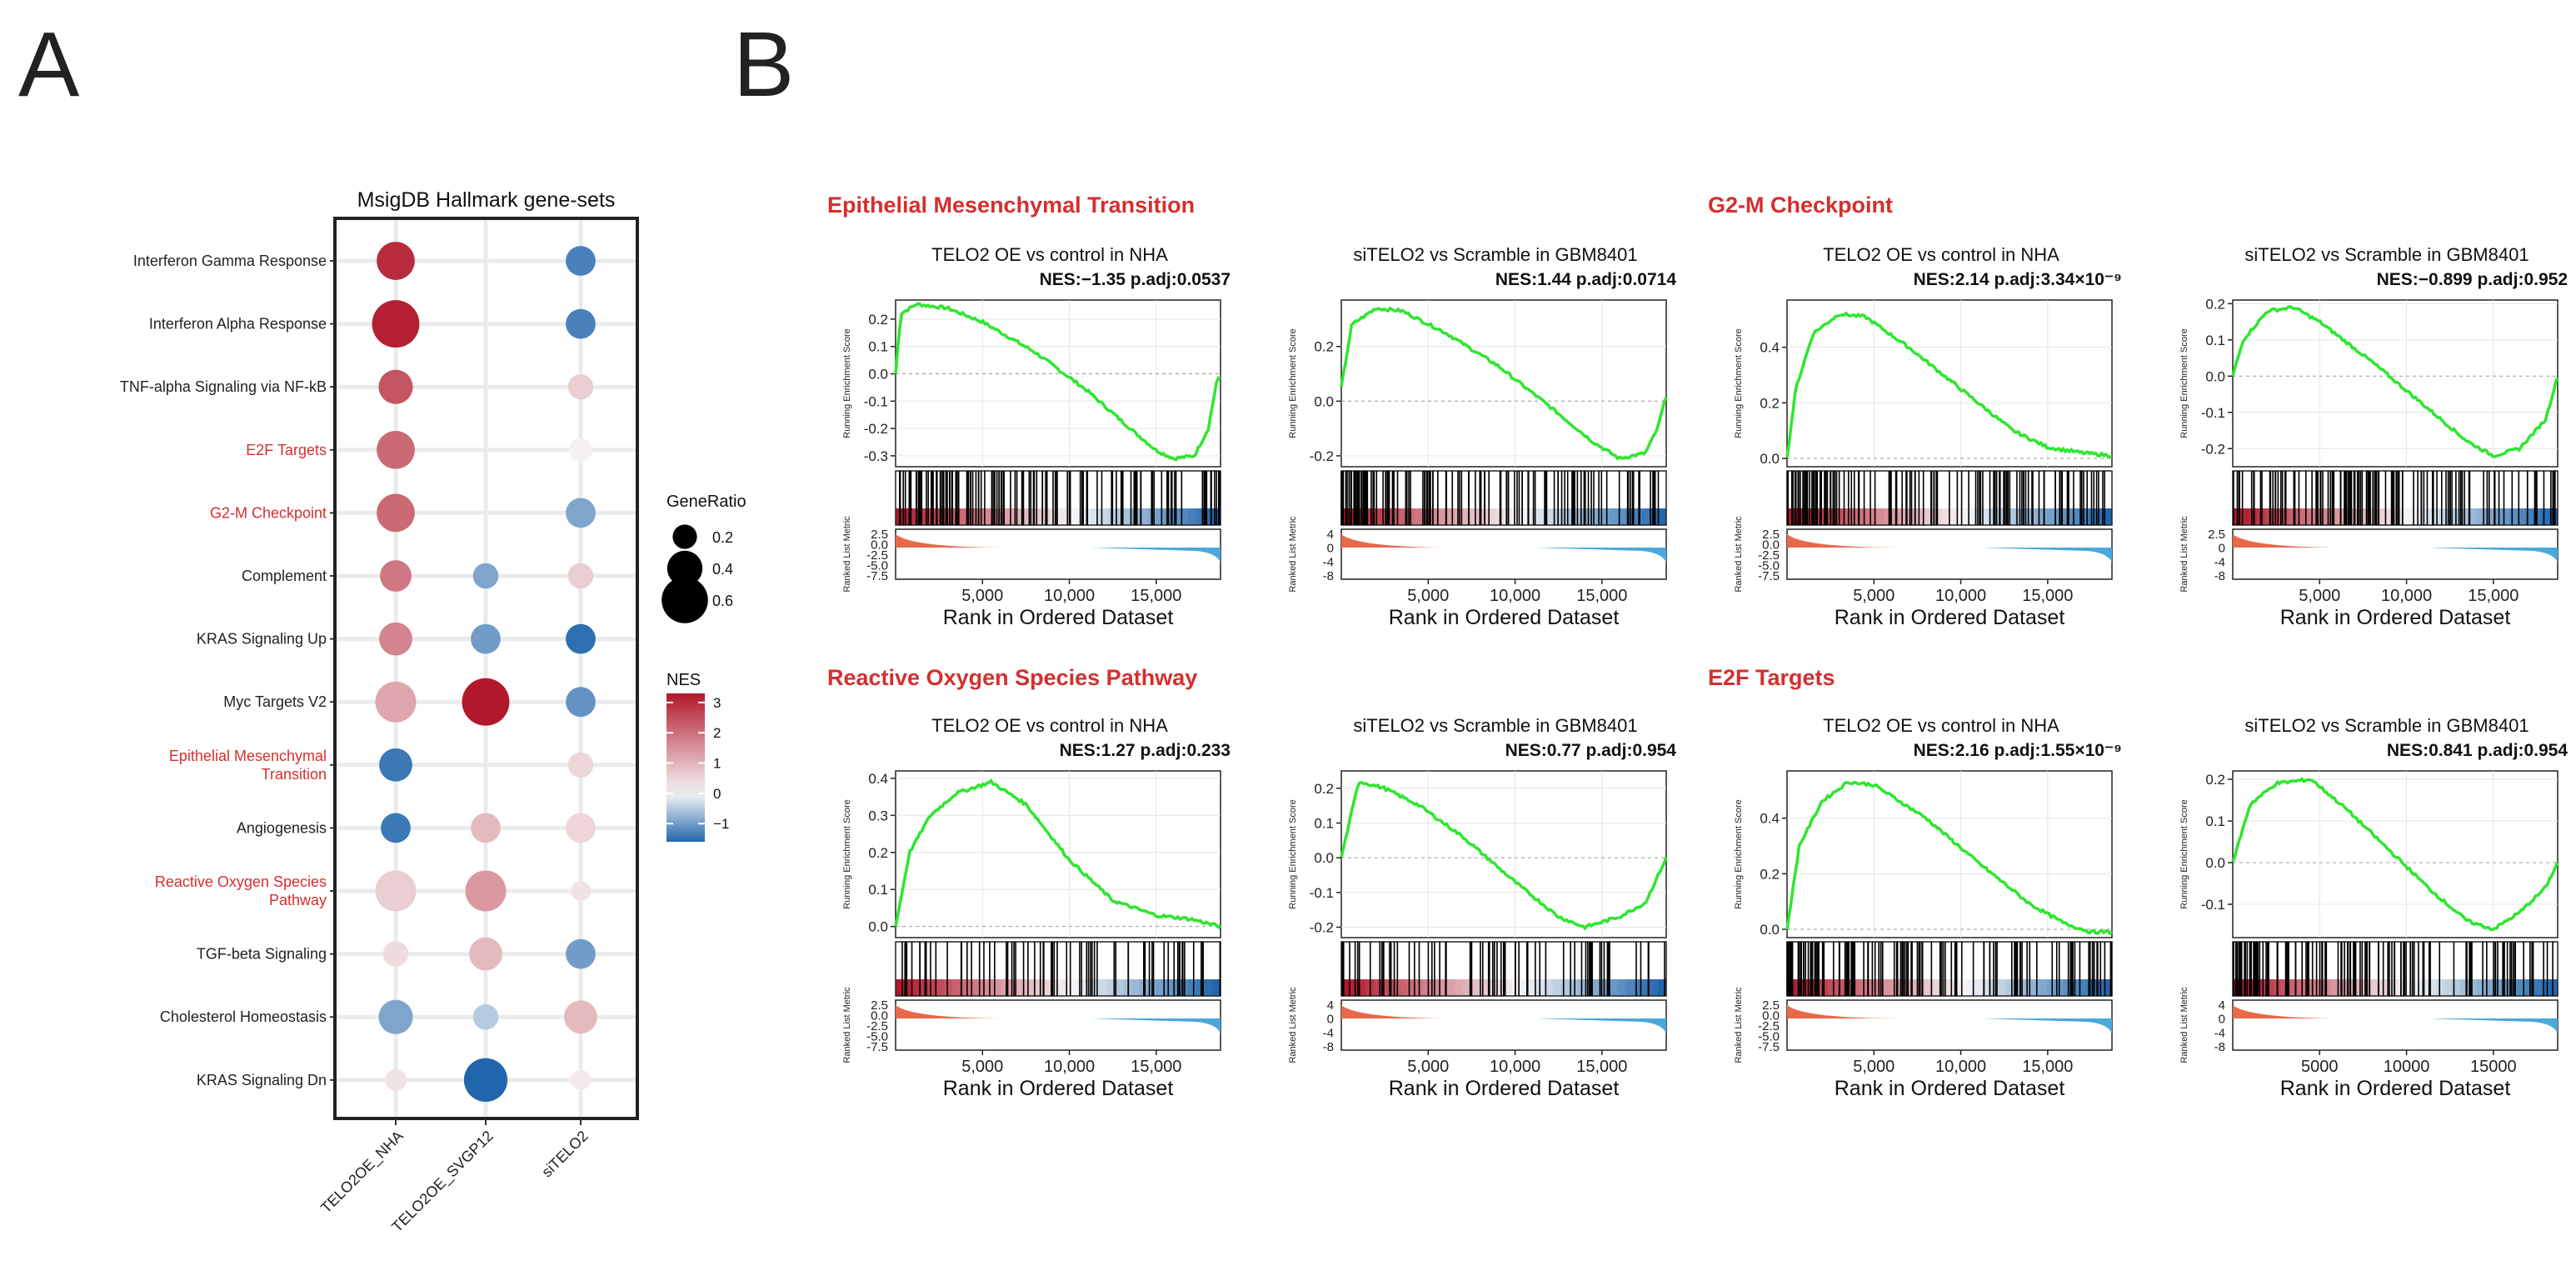 The height and width of the screenshot is (1271, 2576). Describe the element at coordinates (2319, 596) in the screenshot. I see `x-tick-label: 5,000` at that location.